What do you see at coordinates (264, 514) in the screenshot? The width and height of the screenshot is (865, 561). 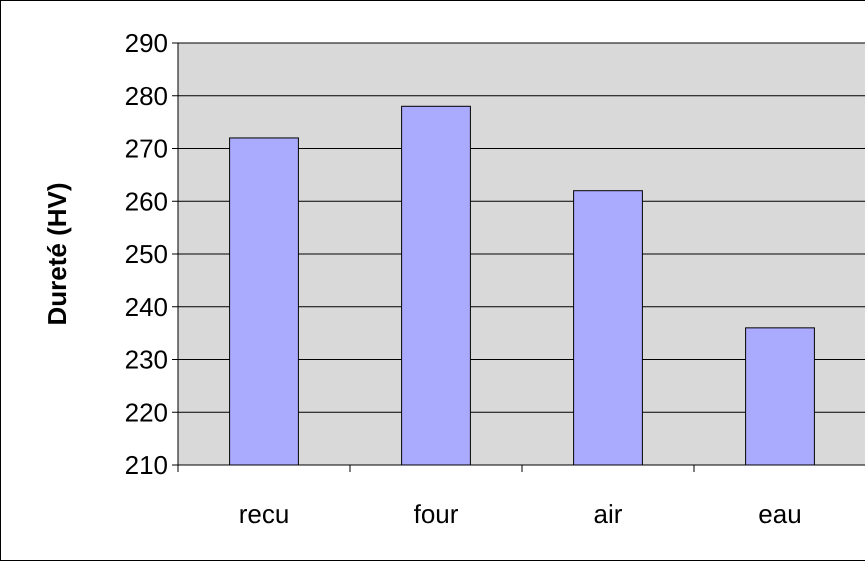 I see `x-tick-label: recu` at bounding box center [264, 514].